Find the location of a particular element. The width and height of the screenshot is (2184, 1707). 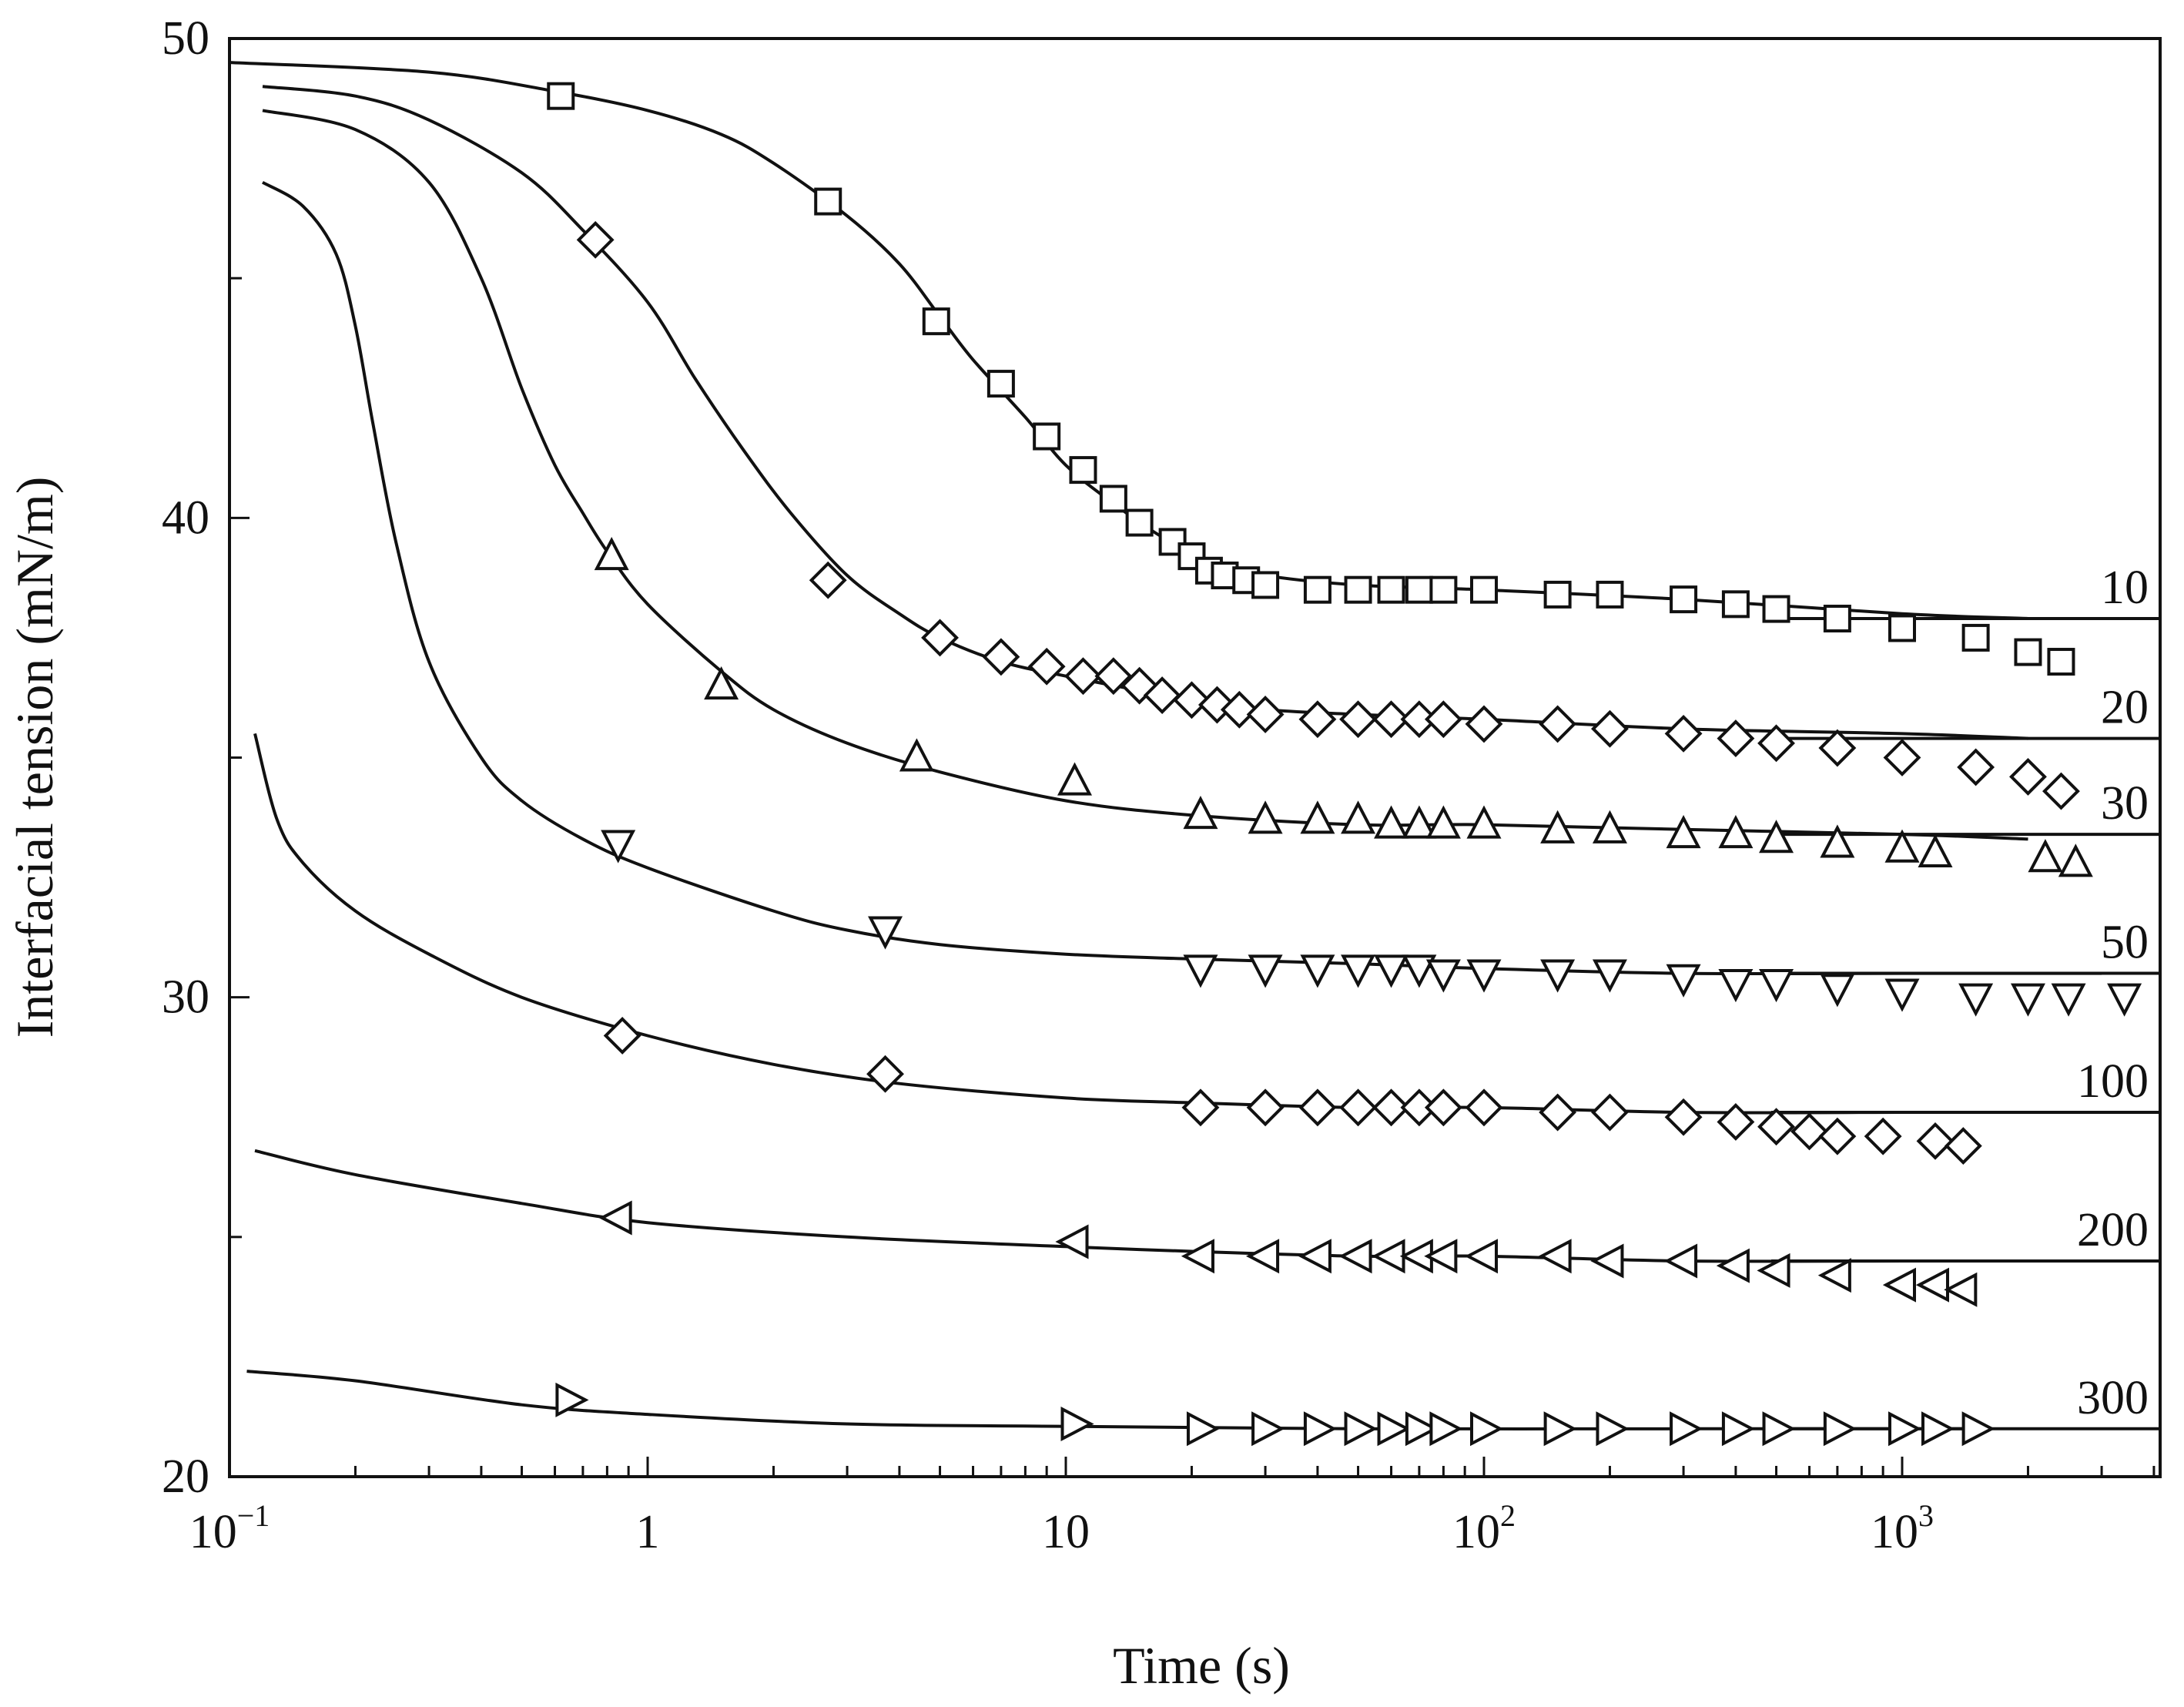

y-tick-label: 30 is located at coordinates (185, 997).